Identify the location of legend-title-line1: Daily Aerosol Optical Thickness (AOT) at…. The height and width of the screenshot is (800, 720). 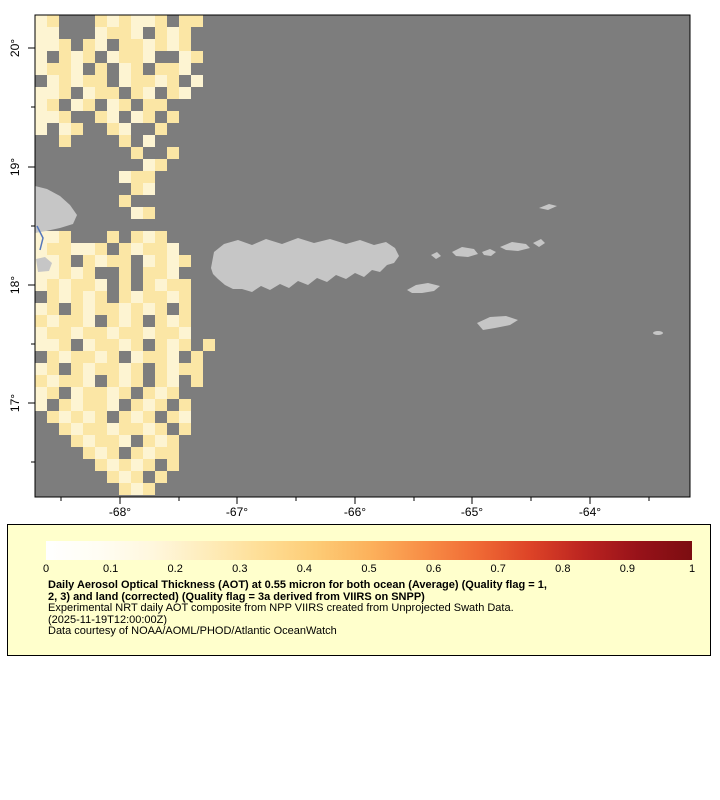
(297, 585).